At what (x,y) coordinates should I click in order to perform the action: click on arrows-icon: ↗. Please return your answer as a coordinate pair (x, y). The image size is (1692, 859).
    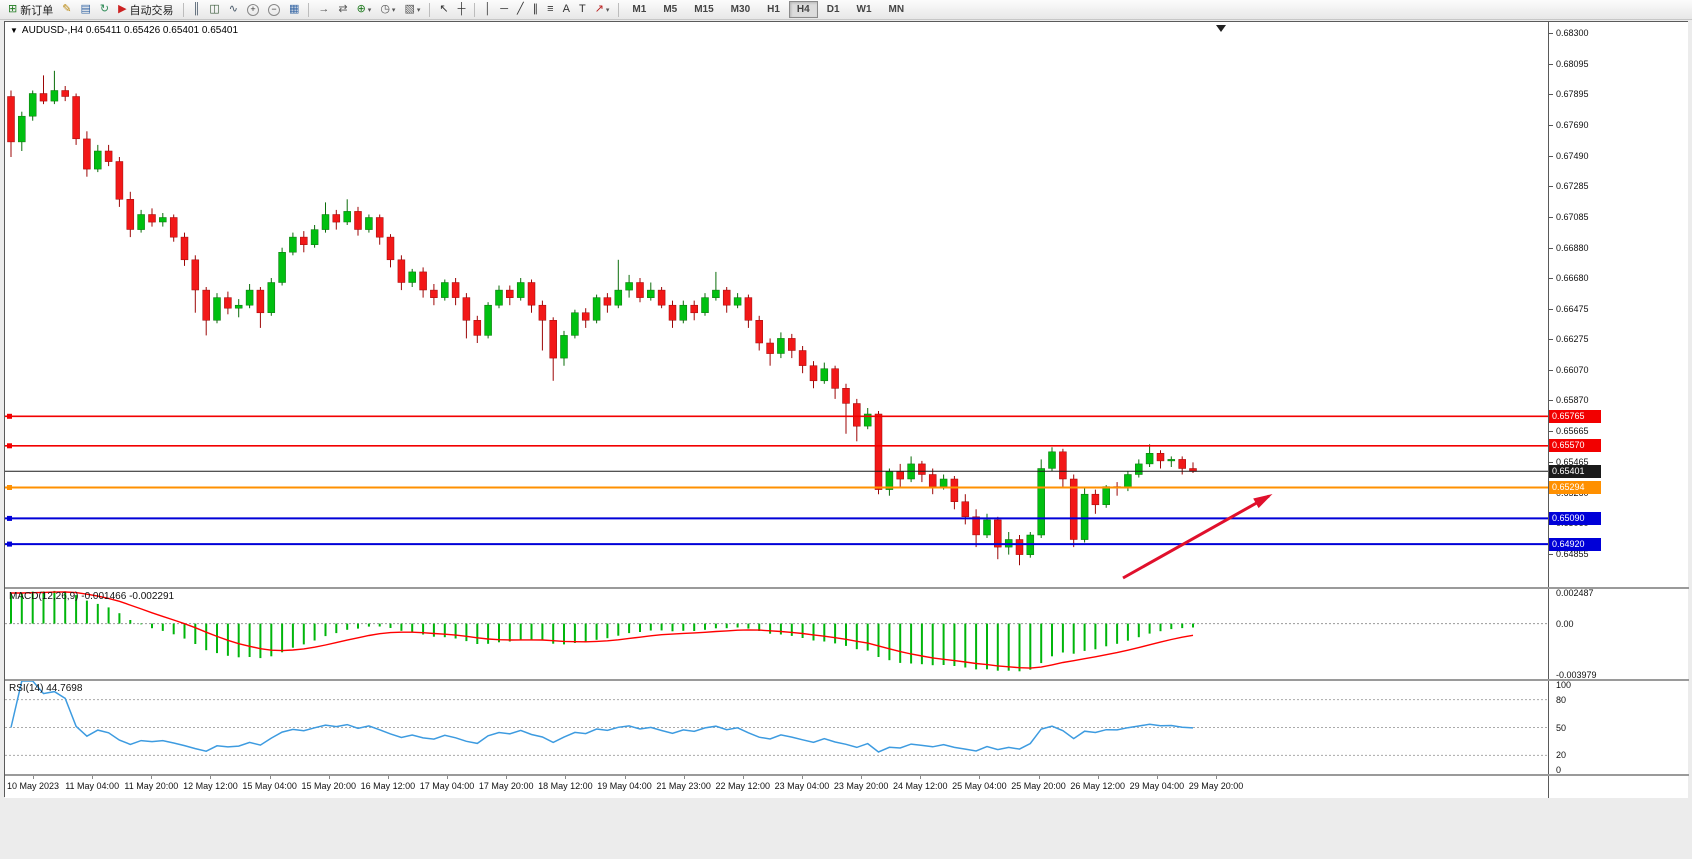
    Looking at the image, I should click on (599, 9).